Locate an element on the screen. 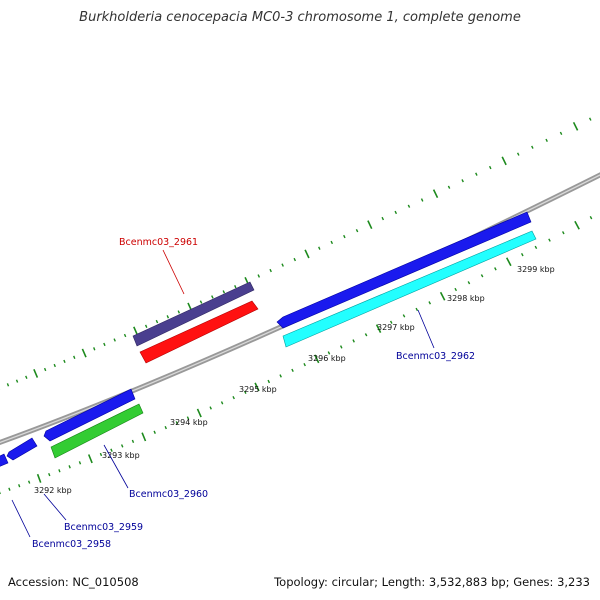 The height and width of the screenshot is (600, 600). scale-label-3298: 3298 kbp is located at coordinates (466, 298).